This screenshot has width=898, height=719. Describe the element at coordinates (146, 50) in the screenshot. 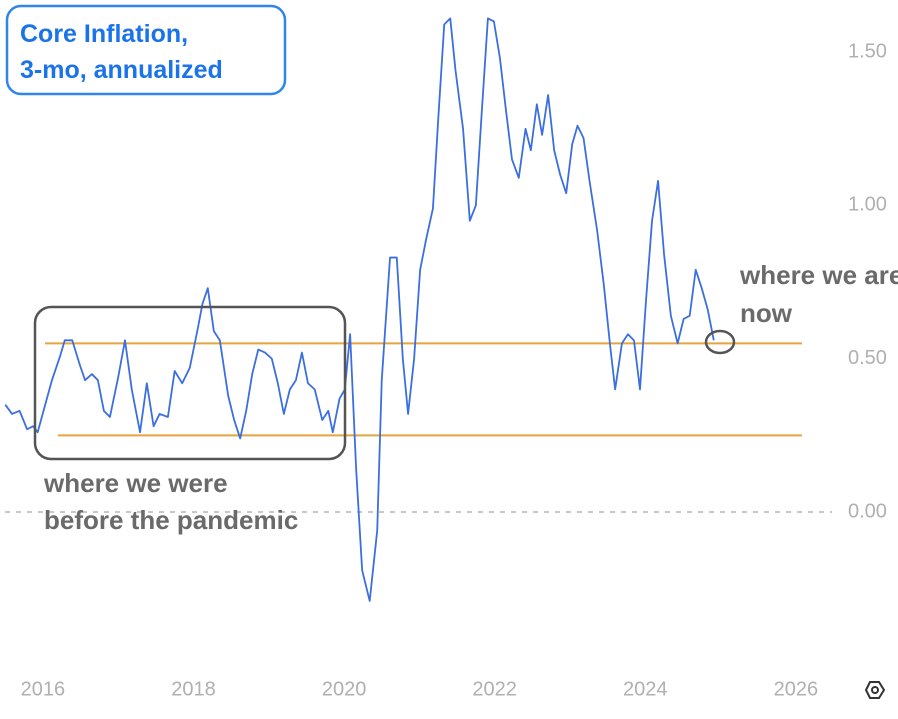

I see `title-box` at that location.